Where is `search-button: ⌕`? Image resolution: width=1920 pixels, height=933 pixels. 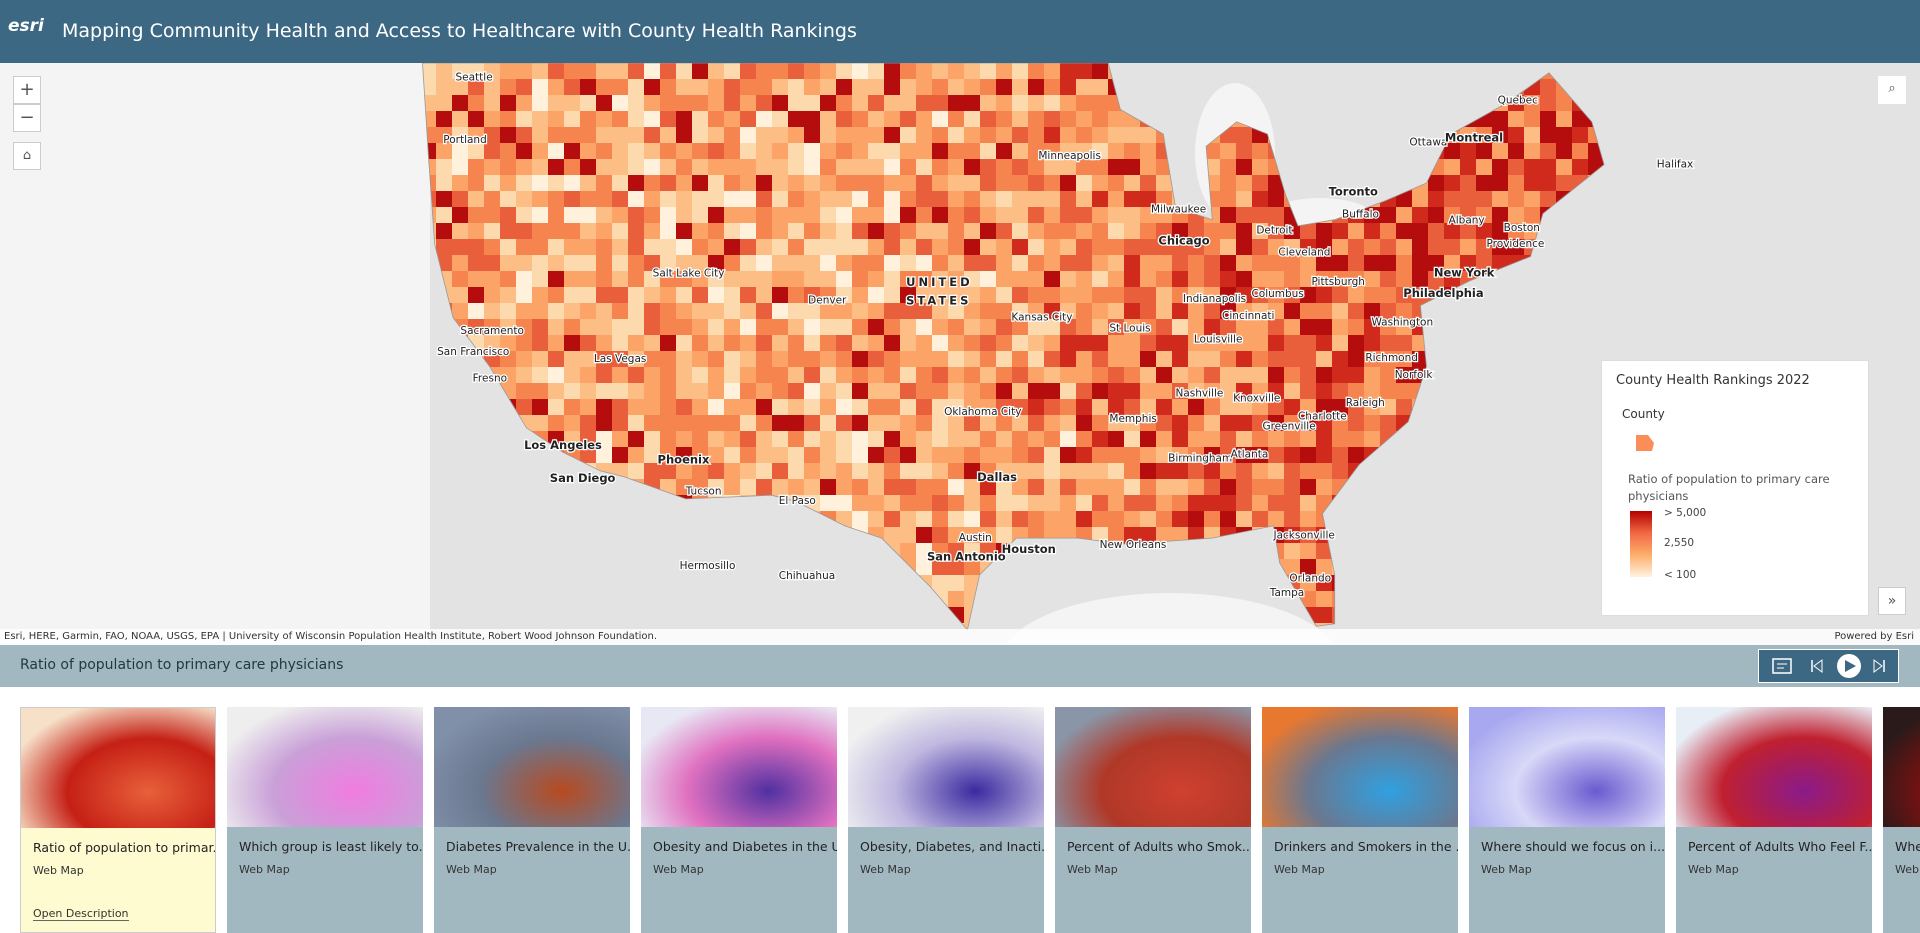 search-button: ⌕ is located at coordinates (1892, 90).